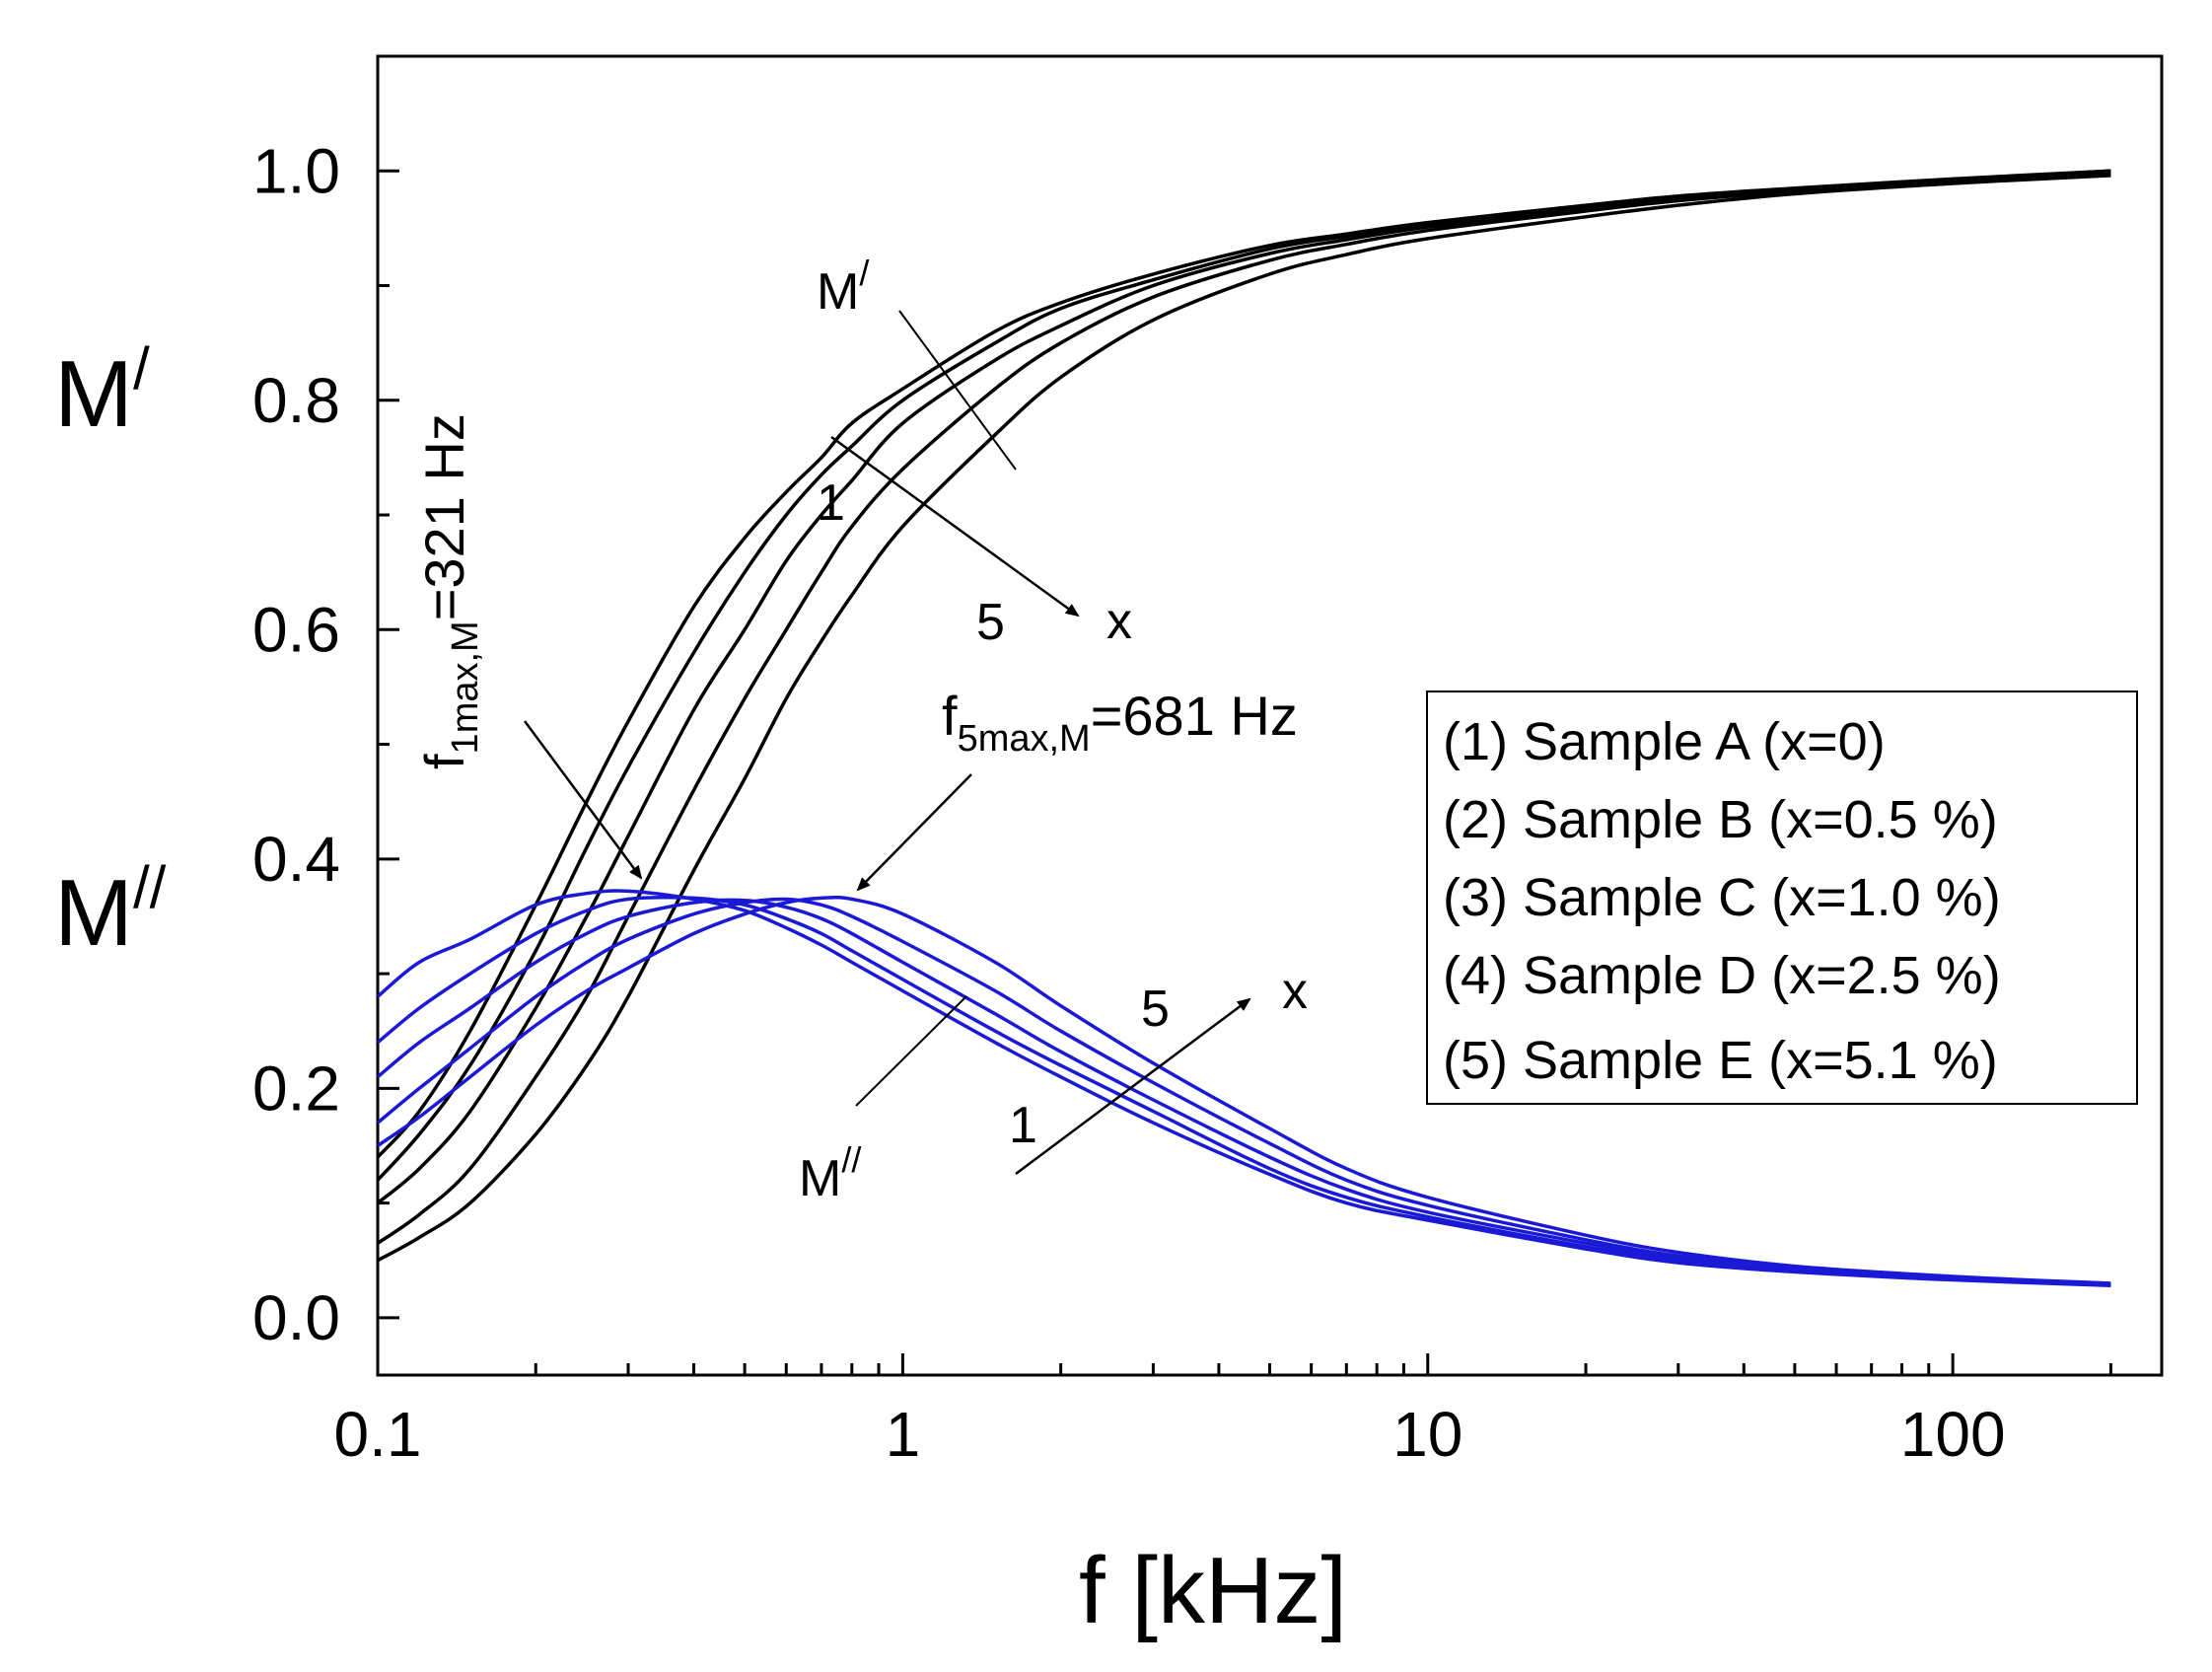 The width and height of the screenshot is (2212, 1672). I want to click on y-axis-title-mdouble-mark: //, so click(150, 887).